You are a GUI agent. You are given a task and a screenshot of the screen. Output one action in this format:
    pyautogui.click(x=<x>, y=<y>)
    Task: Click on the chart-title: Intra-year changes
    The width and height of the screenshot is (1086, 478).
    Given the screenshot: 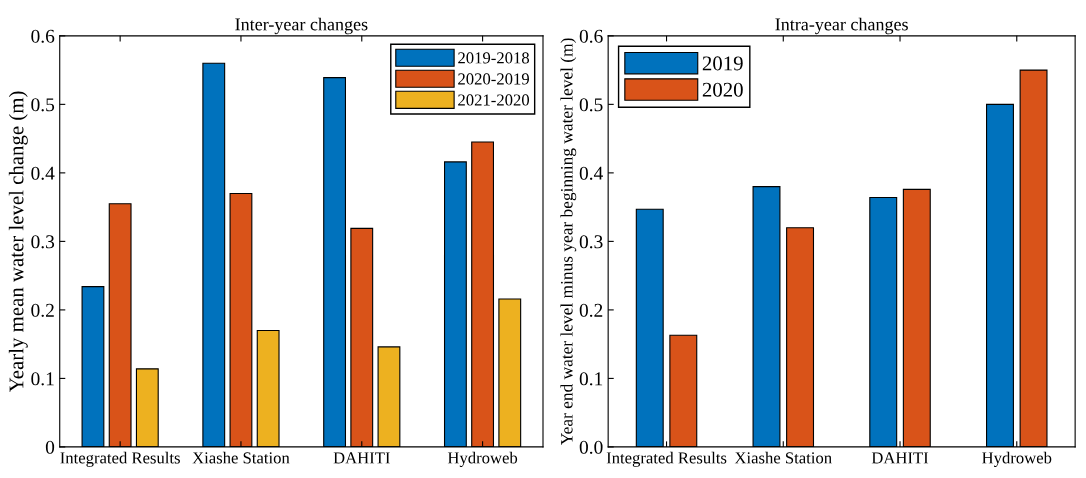 What is the action you would take?
    pyautogui.click(x=841, y=26)
    